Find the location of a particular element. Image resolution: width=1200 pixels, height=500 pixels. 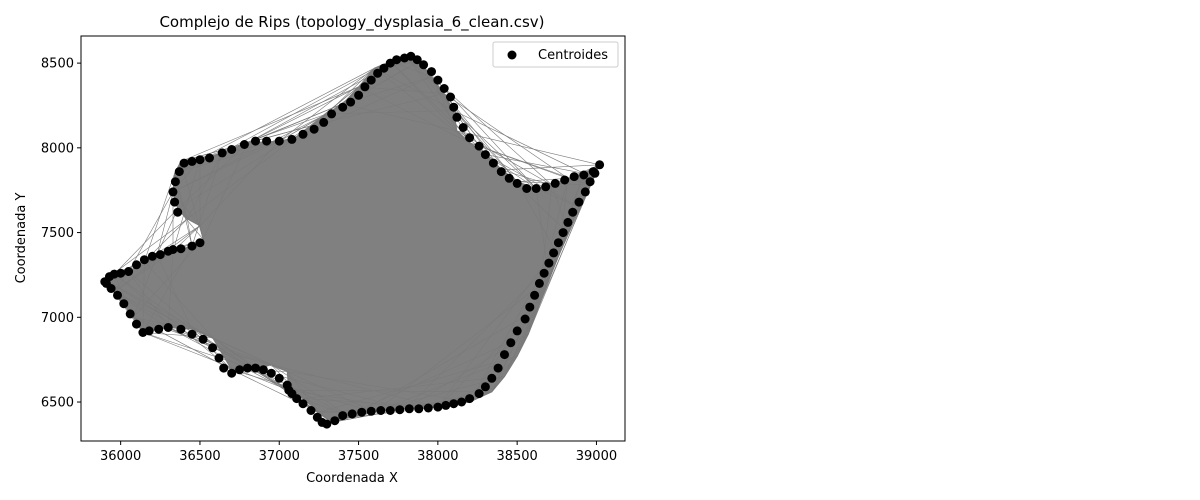

x-tick-label: 38000 is located at coordinates (437, 456).